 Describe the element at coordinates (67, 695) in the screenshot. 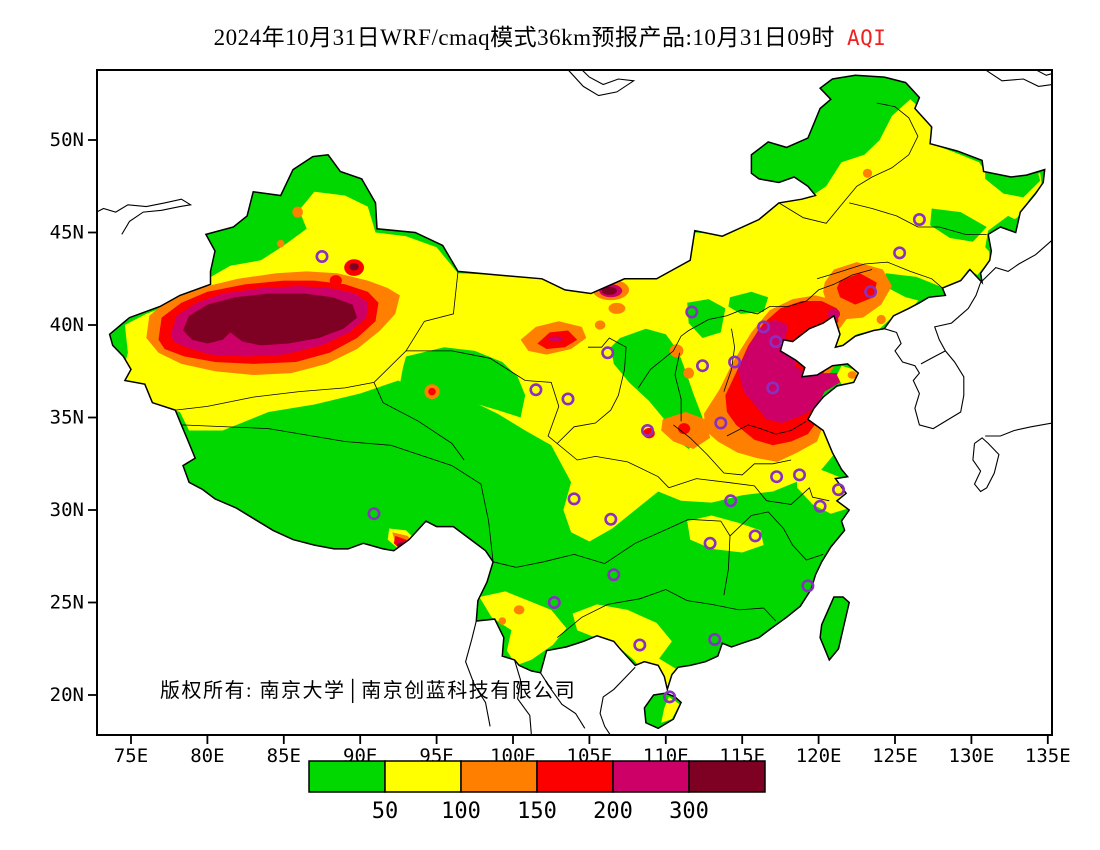

I see `y-axis-label: 20N` at that location.